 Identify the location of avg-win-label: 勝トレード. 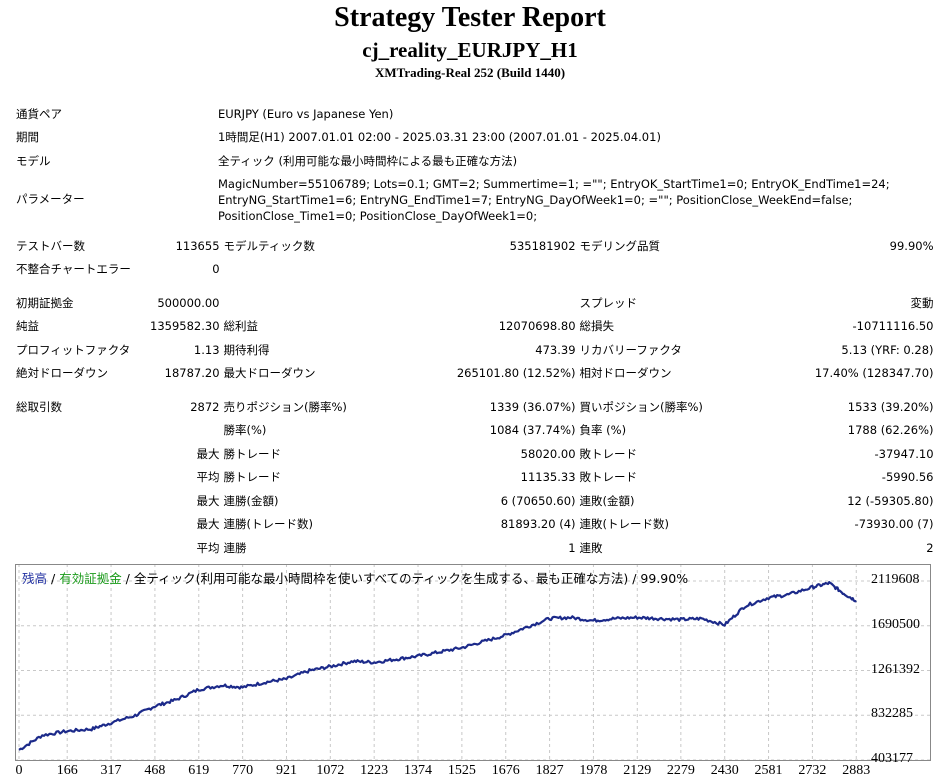
(252, 477).